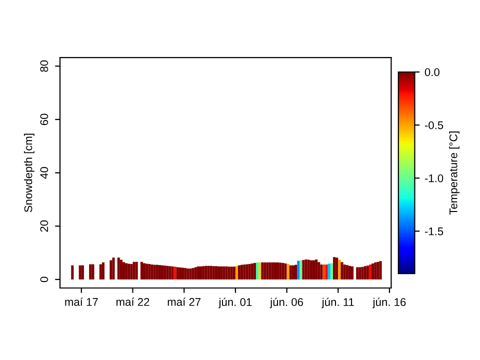  Describe the element at coordinates (235, 303) in the screenshot. I see `x-tick-label: jún. 01` at that location.